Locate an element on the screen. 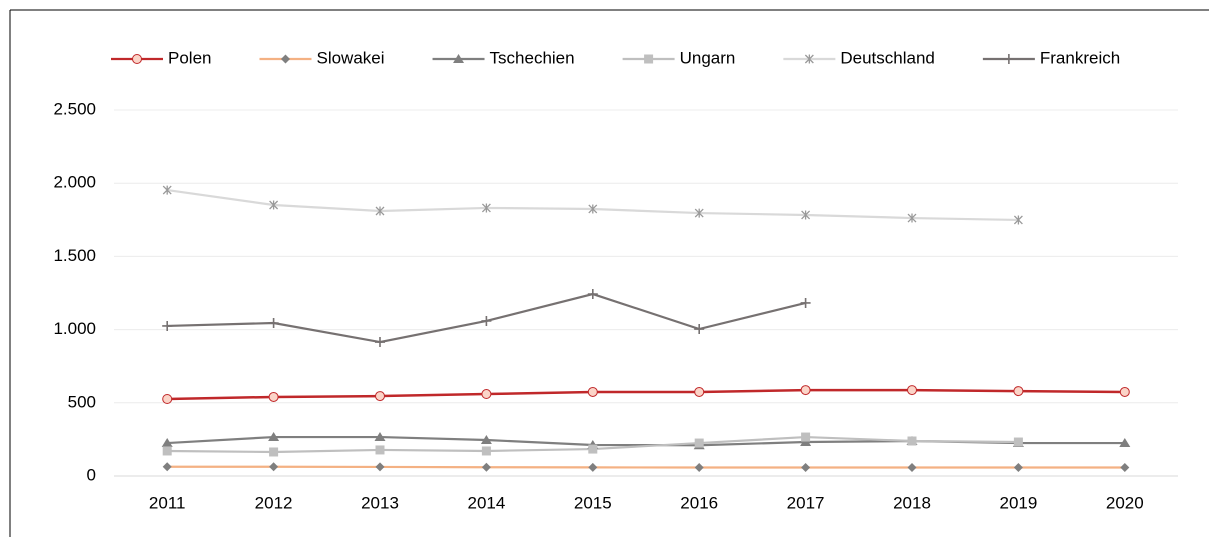  x-tick-label: 2013 is located at coordinates (380, 502).